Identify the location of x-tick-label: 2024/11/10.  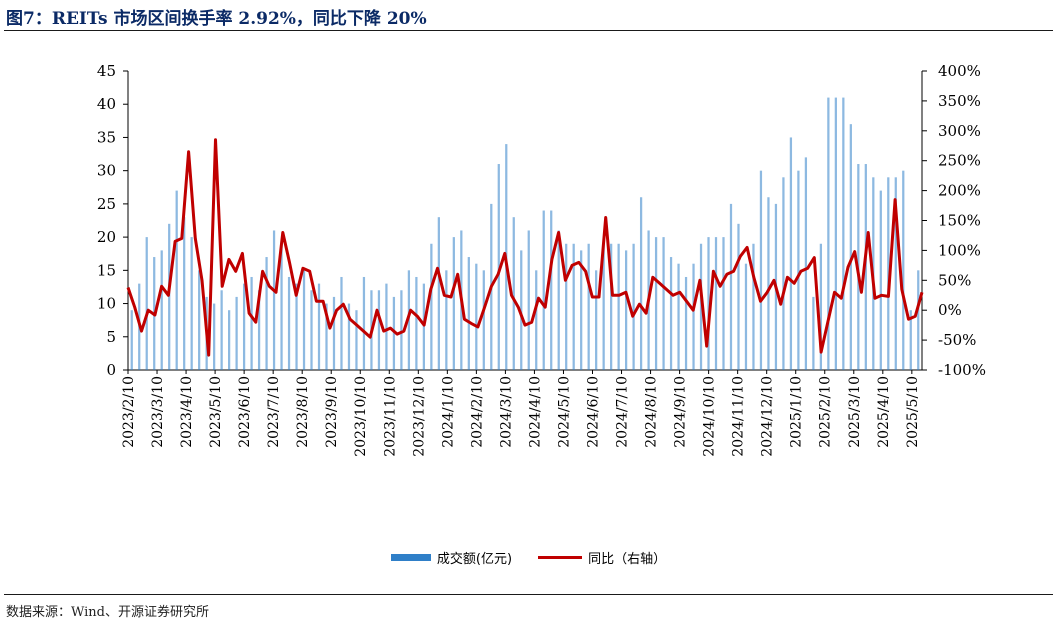
(739, 416).